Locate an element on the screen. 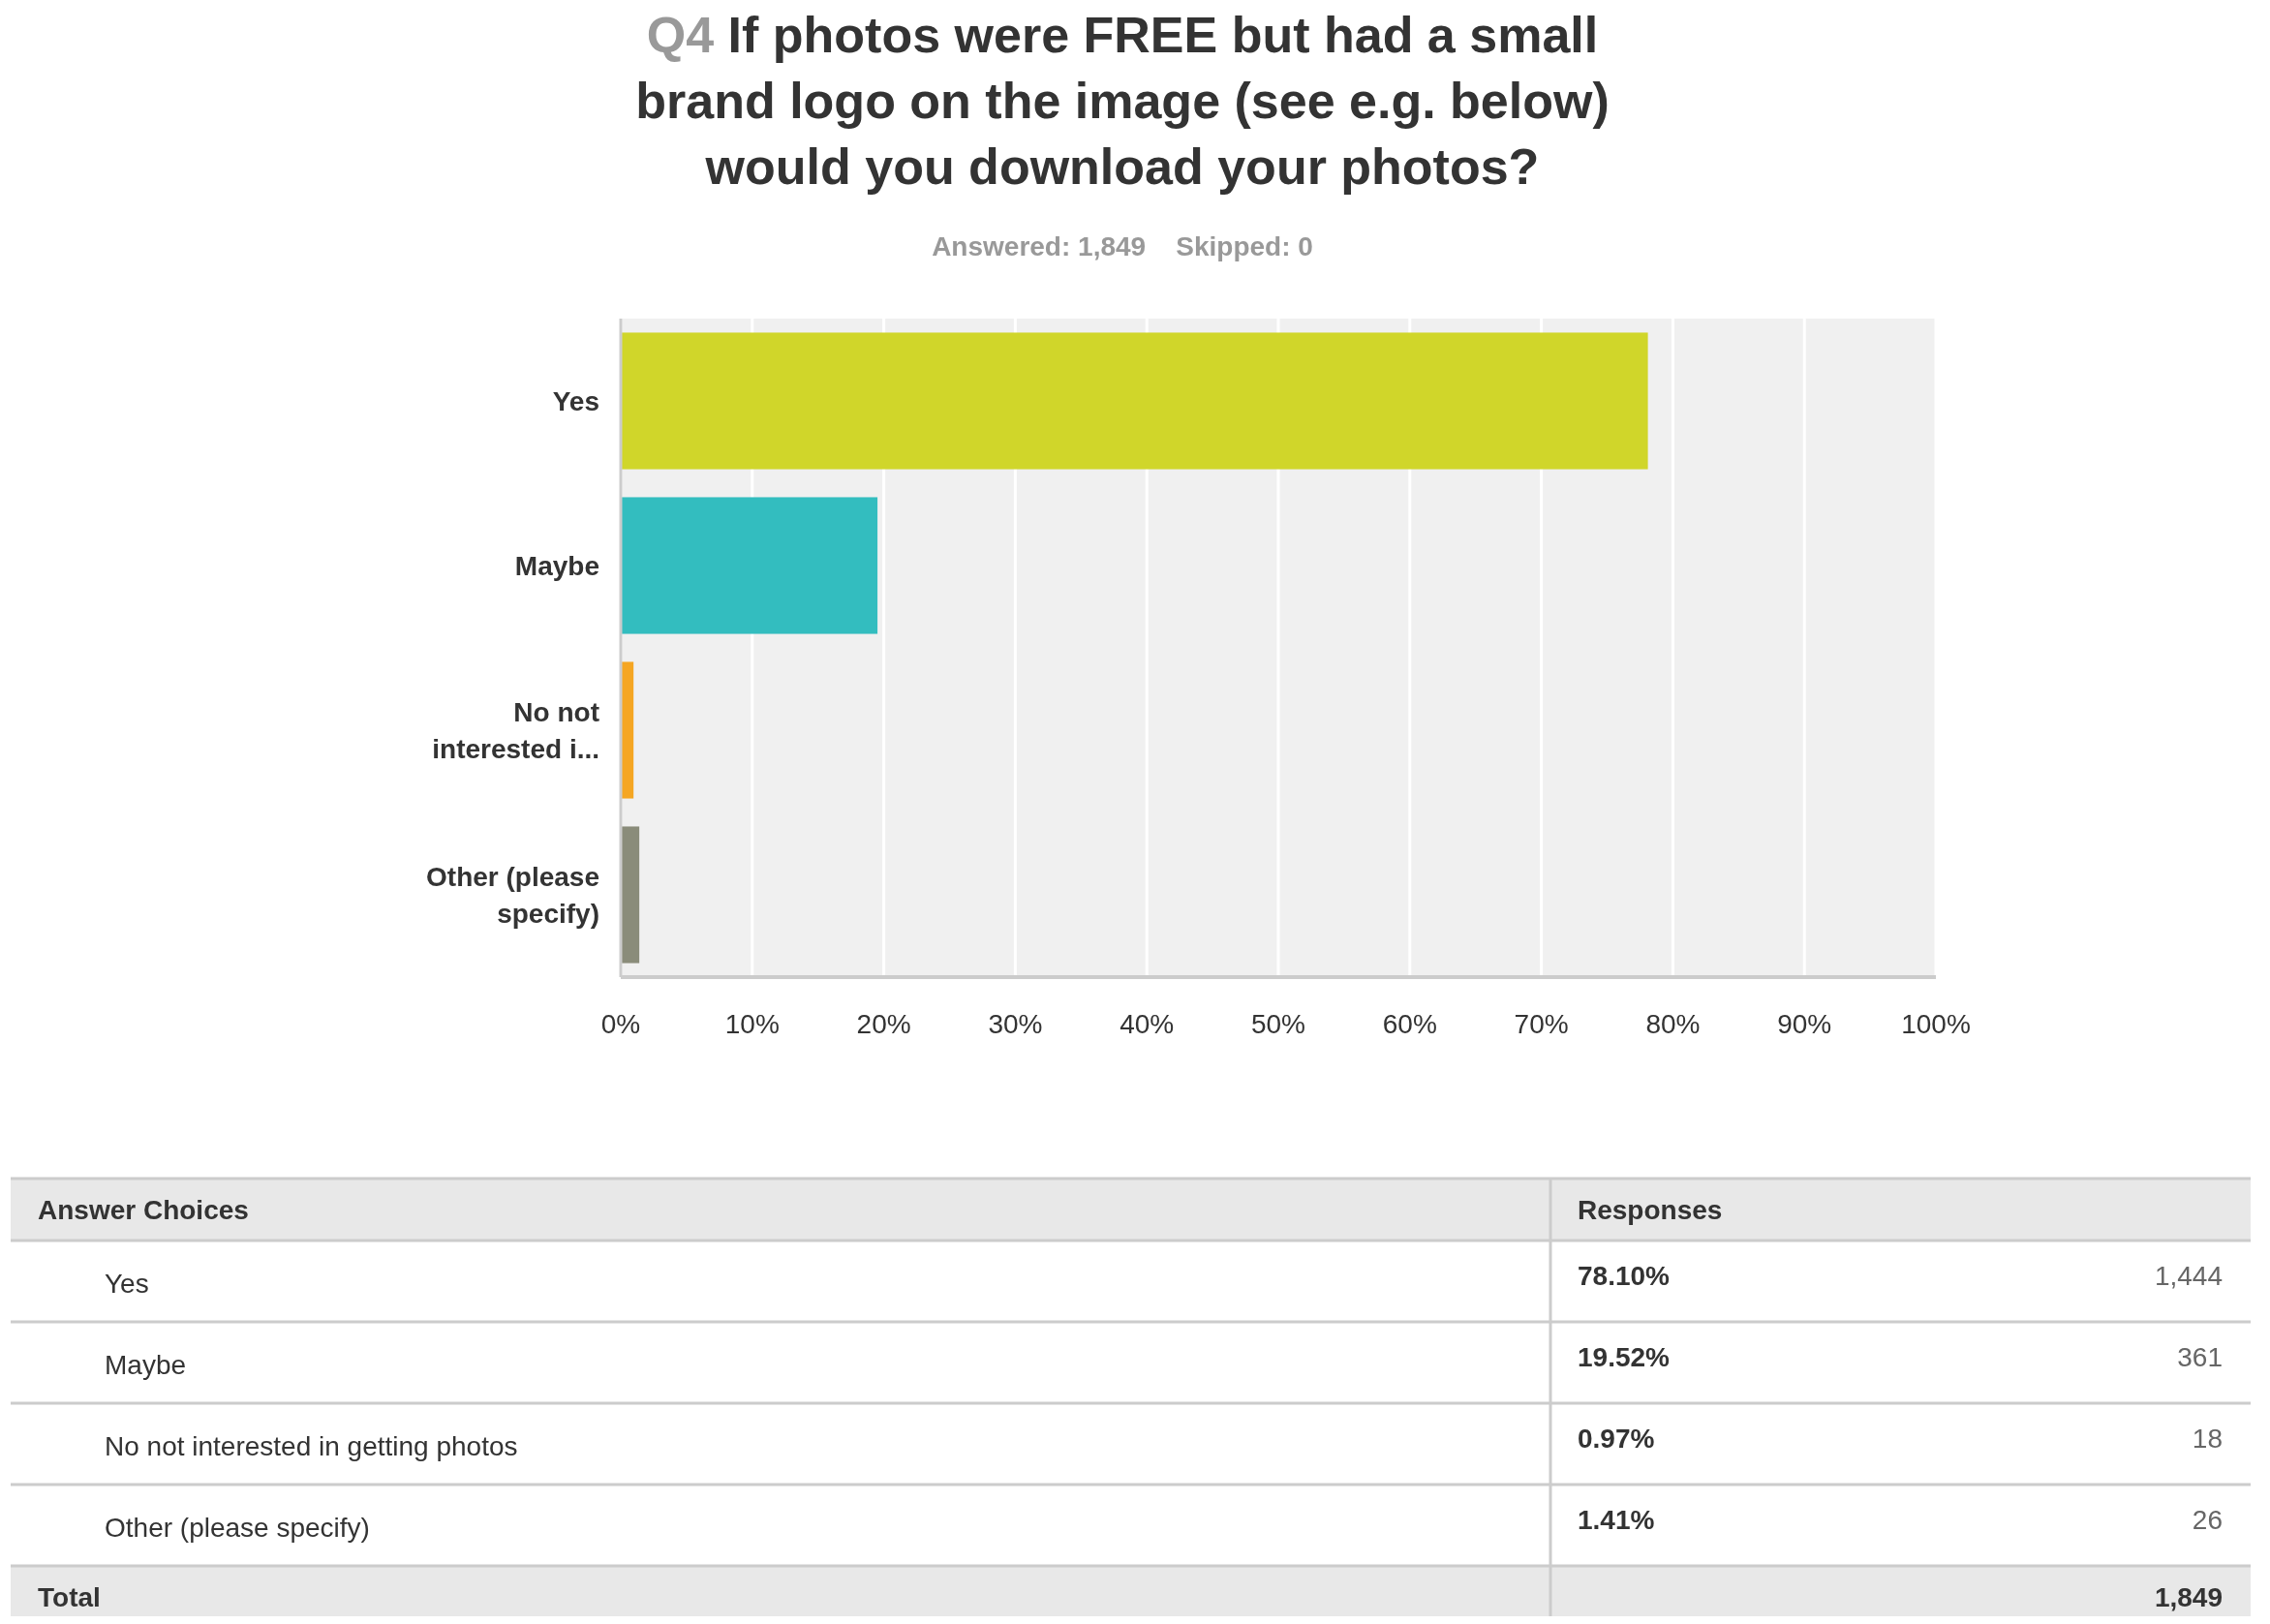 The width and height of the screenshot is (2270, 1624). chart-title: Q4 If photos were FREE but had a small brand logo on the image (see e.g. below) would you download your photos? is located at coordinates (1122, 101).